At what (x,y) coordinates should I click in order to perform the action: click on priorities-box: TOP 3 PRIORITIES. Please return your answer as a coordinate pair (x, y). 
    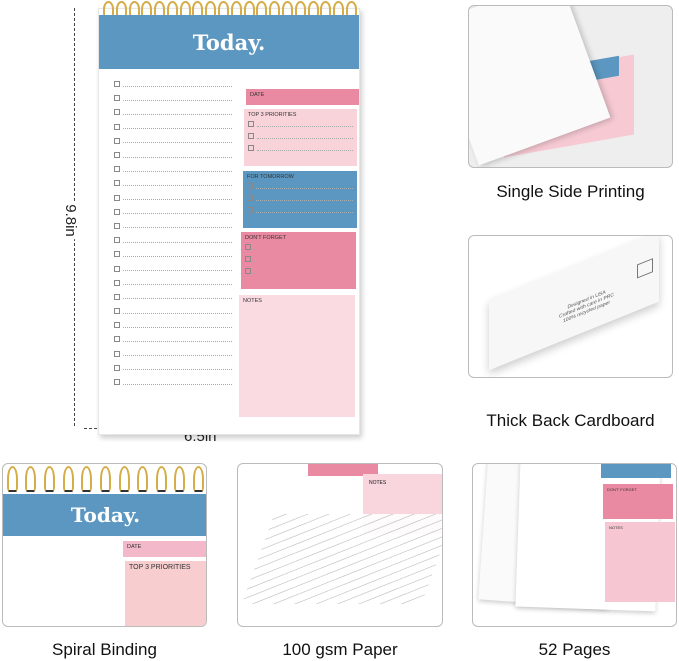
    Looking at the image, I should click on (300, 137).